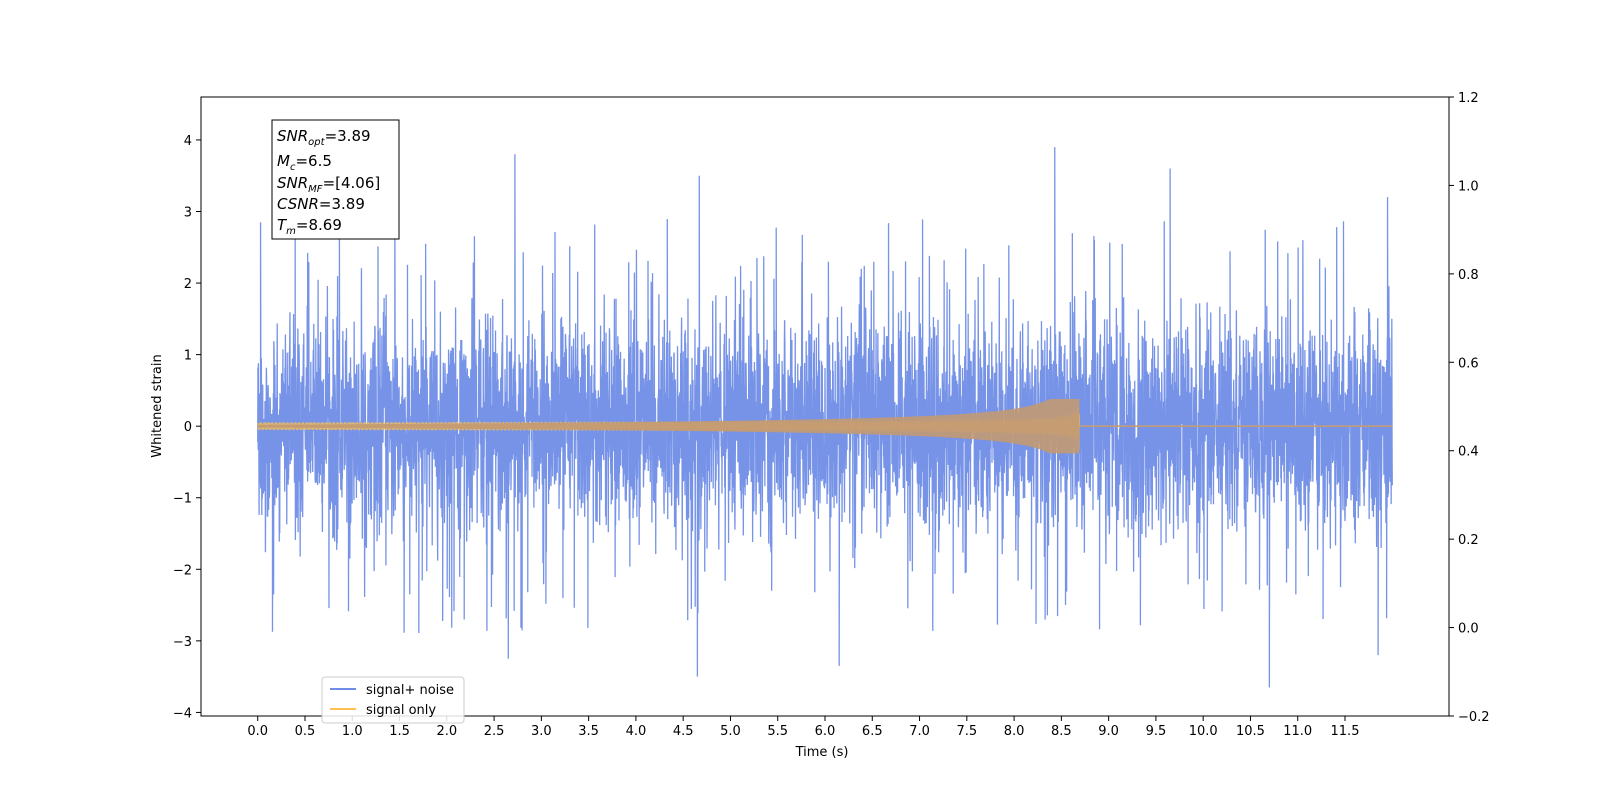 The width and height of the screenshot is (1600, 800). Describe the element at coordinates (182, 642) in the screenshot. I see `y-tick-label: −3` at that location.